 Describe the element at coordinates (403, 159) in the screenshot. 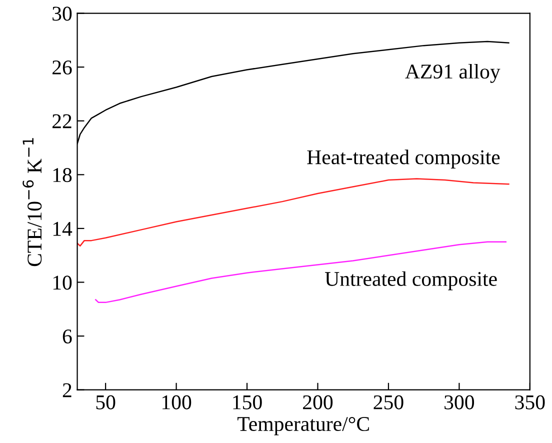

I see `series-label: Heat-treated composite` at that location.